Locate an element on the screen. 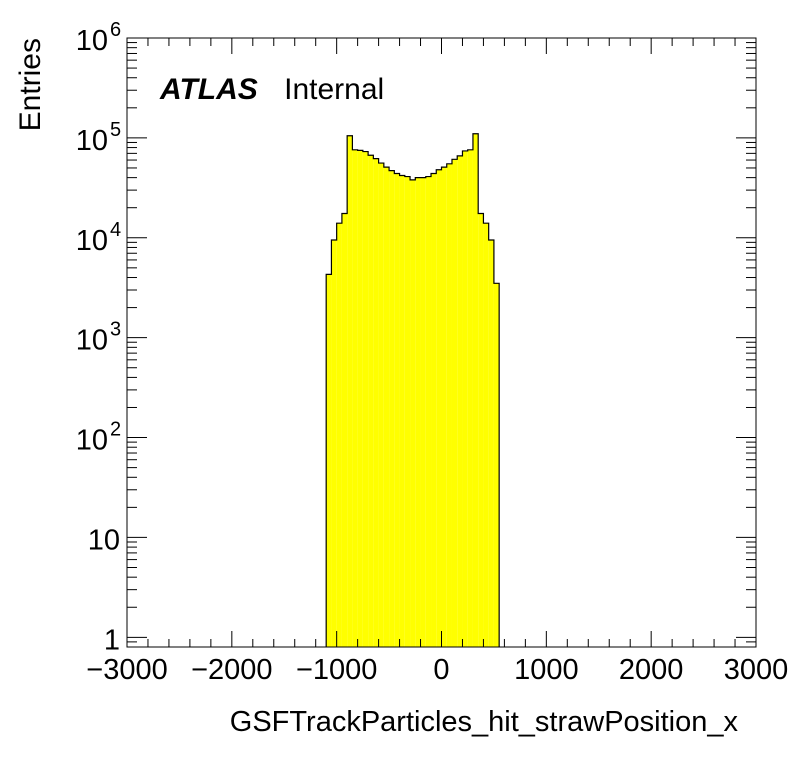 Image resolution: width=796 pixels, height=772 pixels. y-tick-exponent: 3 is located at coordinates (115, 330).